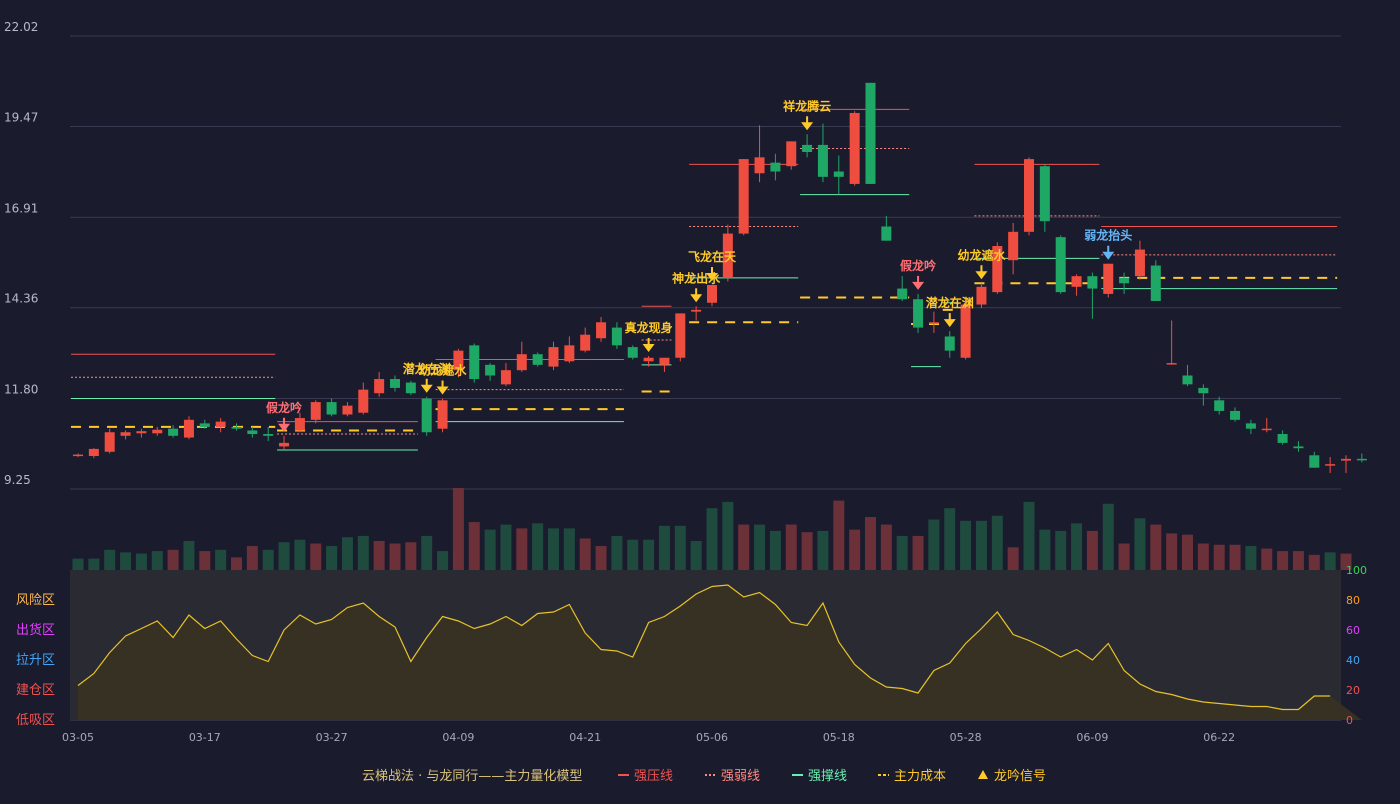  Describe the element at coordinates (17, 480) in the screenshot. I see `price-tick-label: 9.25` at that location.